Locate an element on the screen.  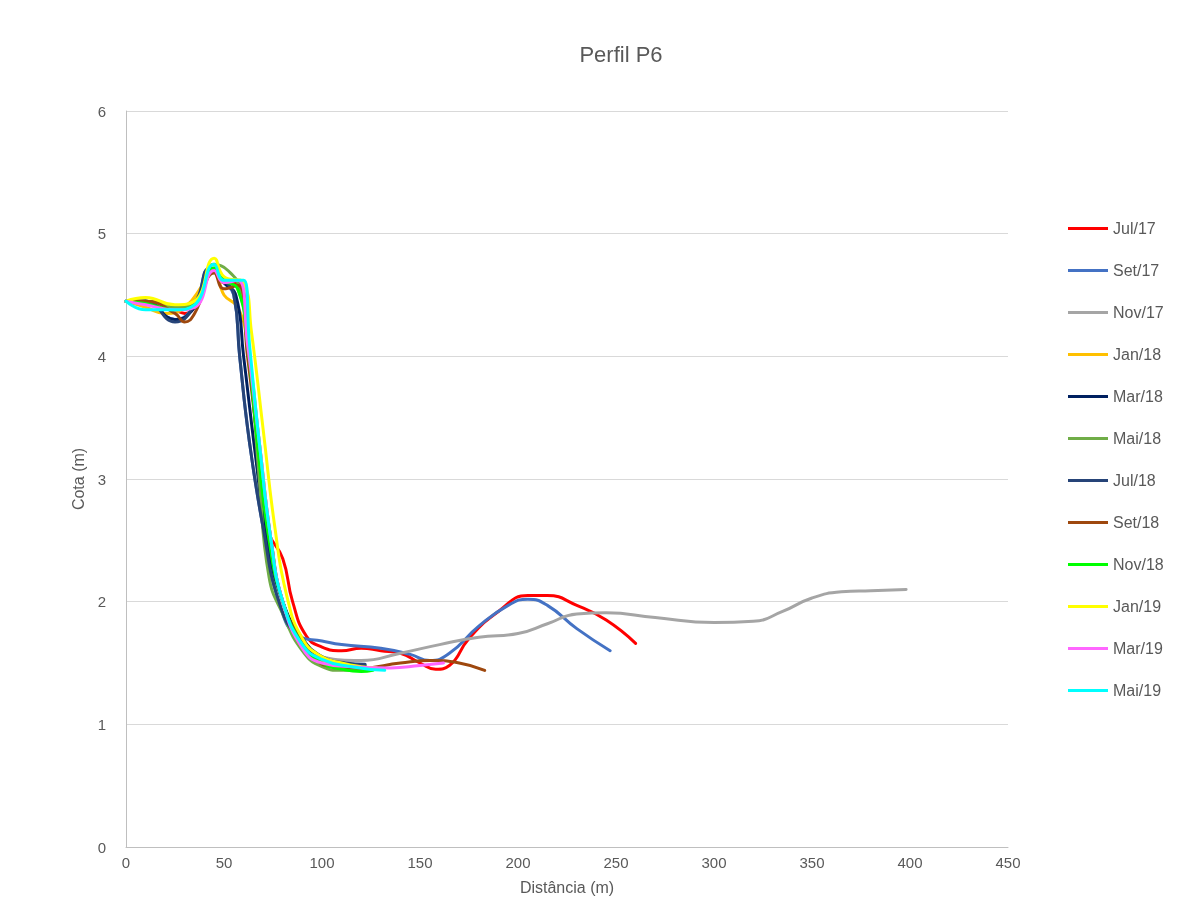
y-tick-label: 4 is located at coordinates (101, 356).